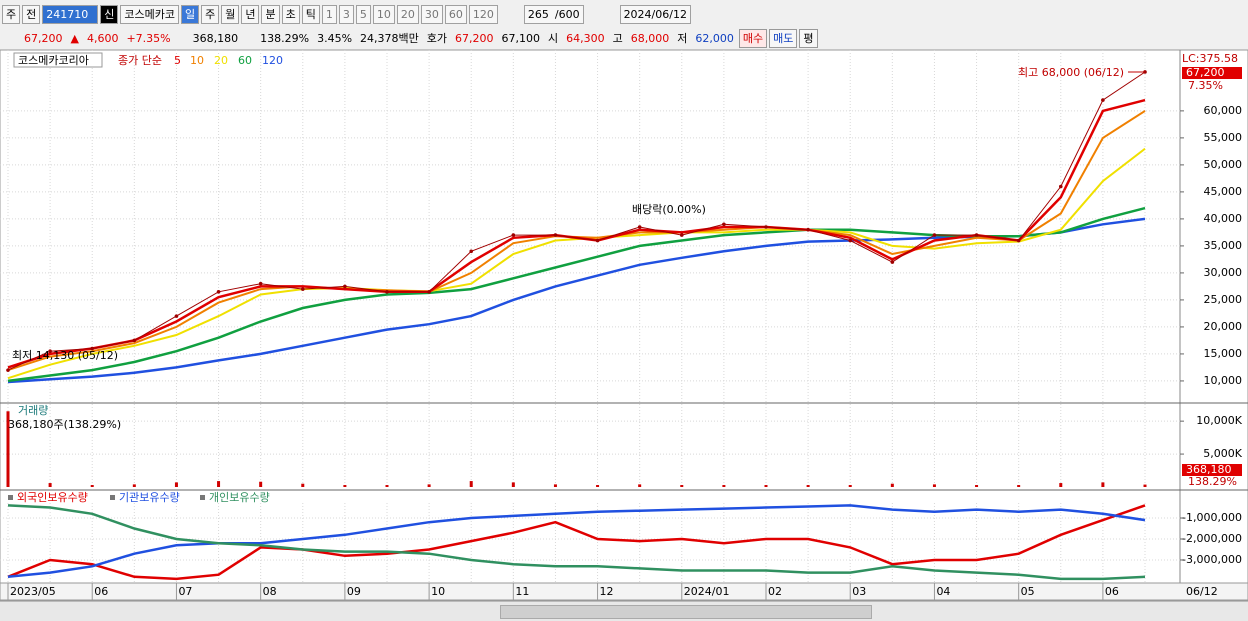 The width and height of the screenshot is (1248, 621). I want to click on y-tick-label: 5,000K, so click(1222, 453).